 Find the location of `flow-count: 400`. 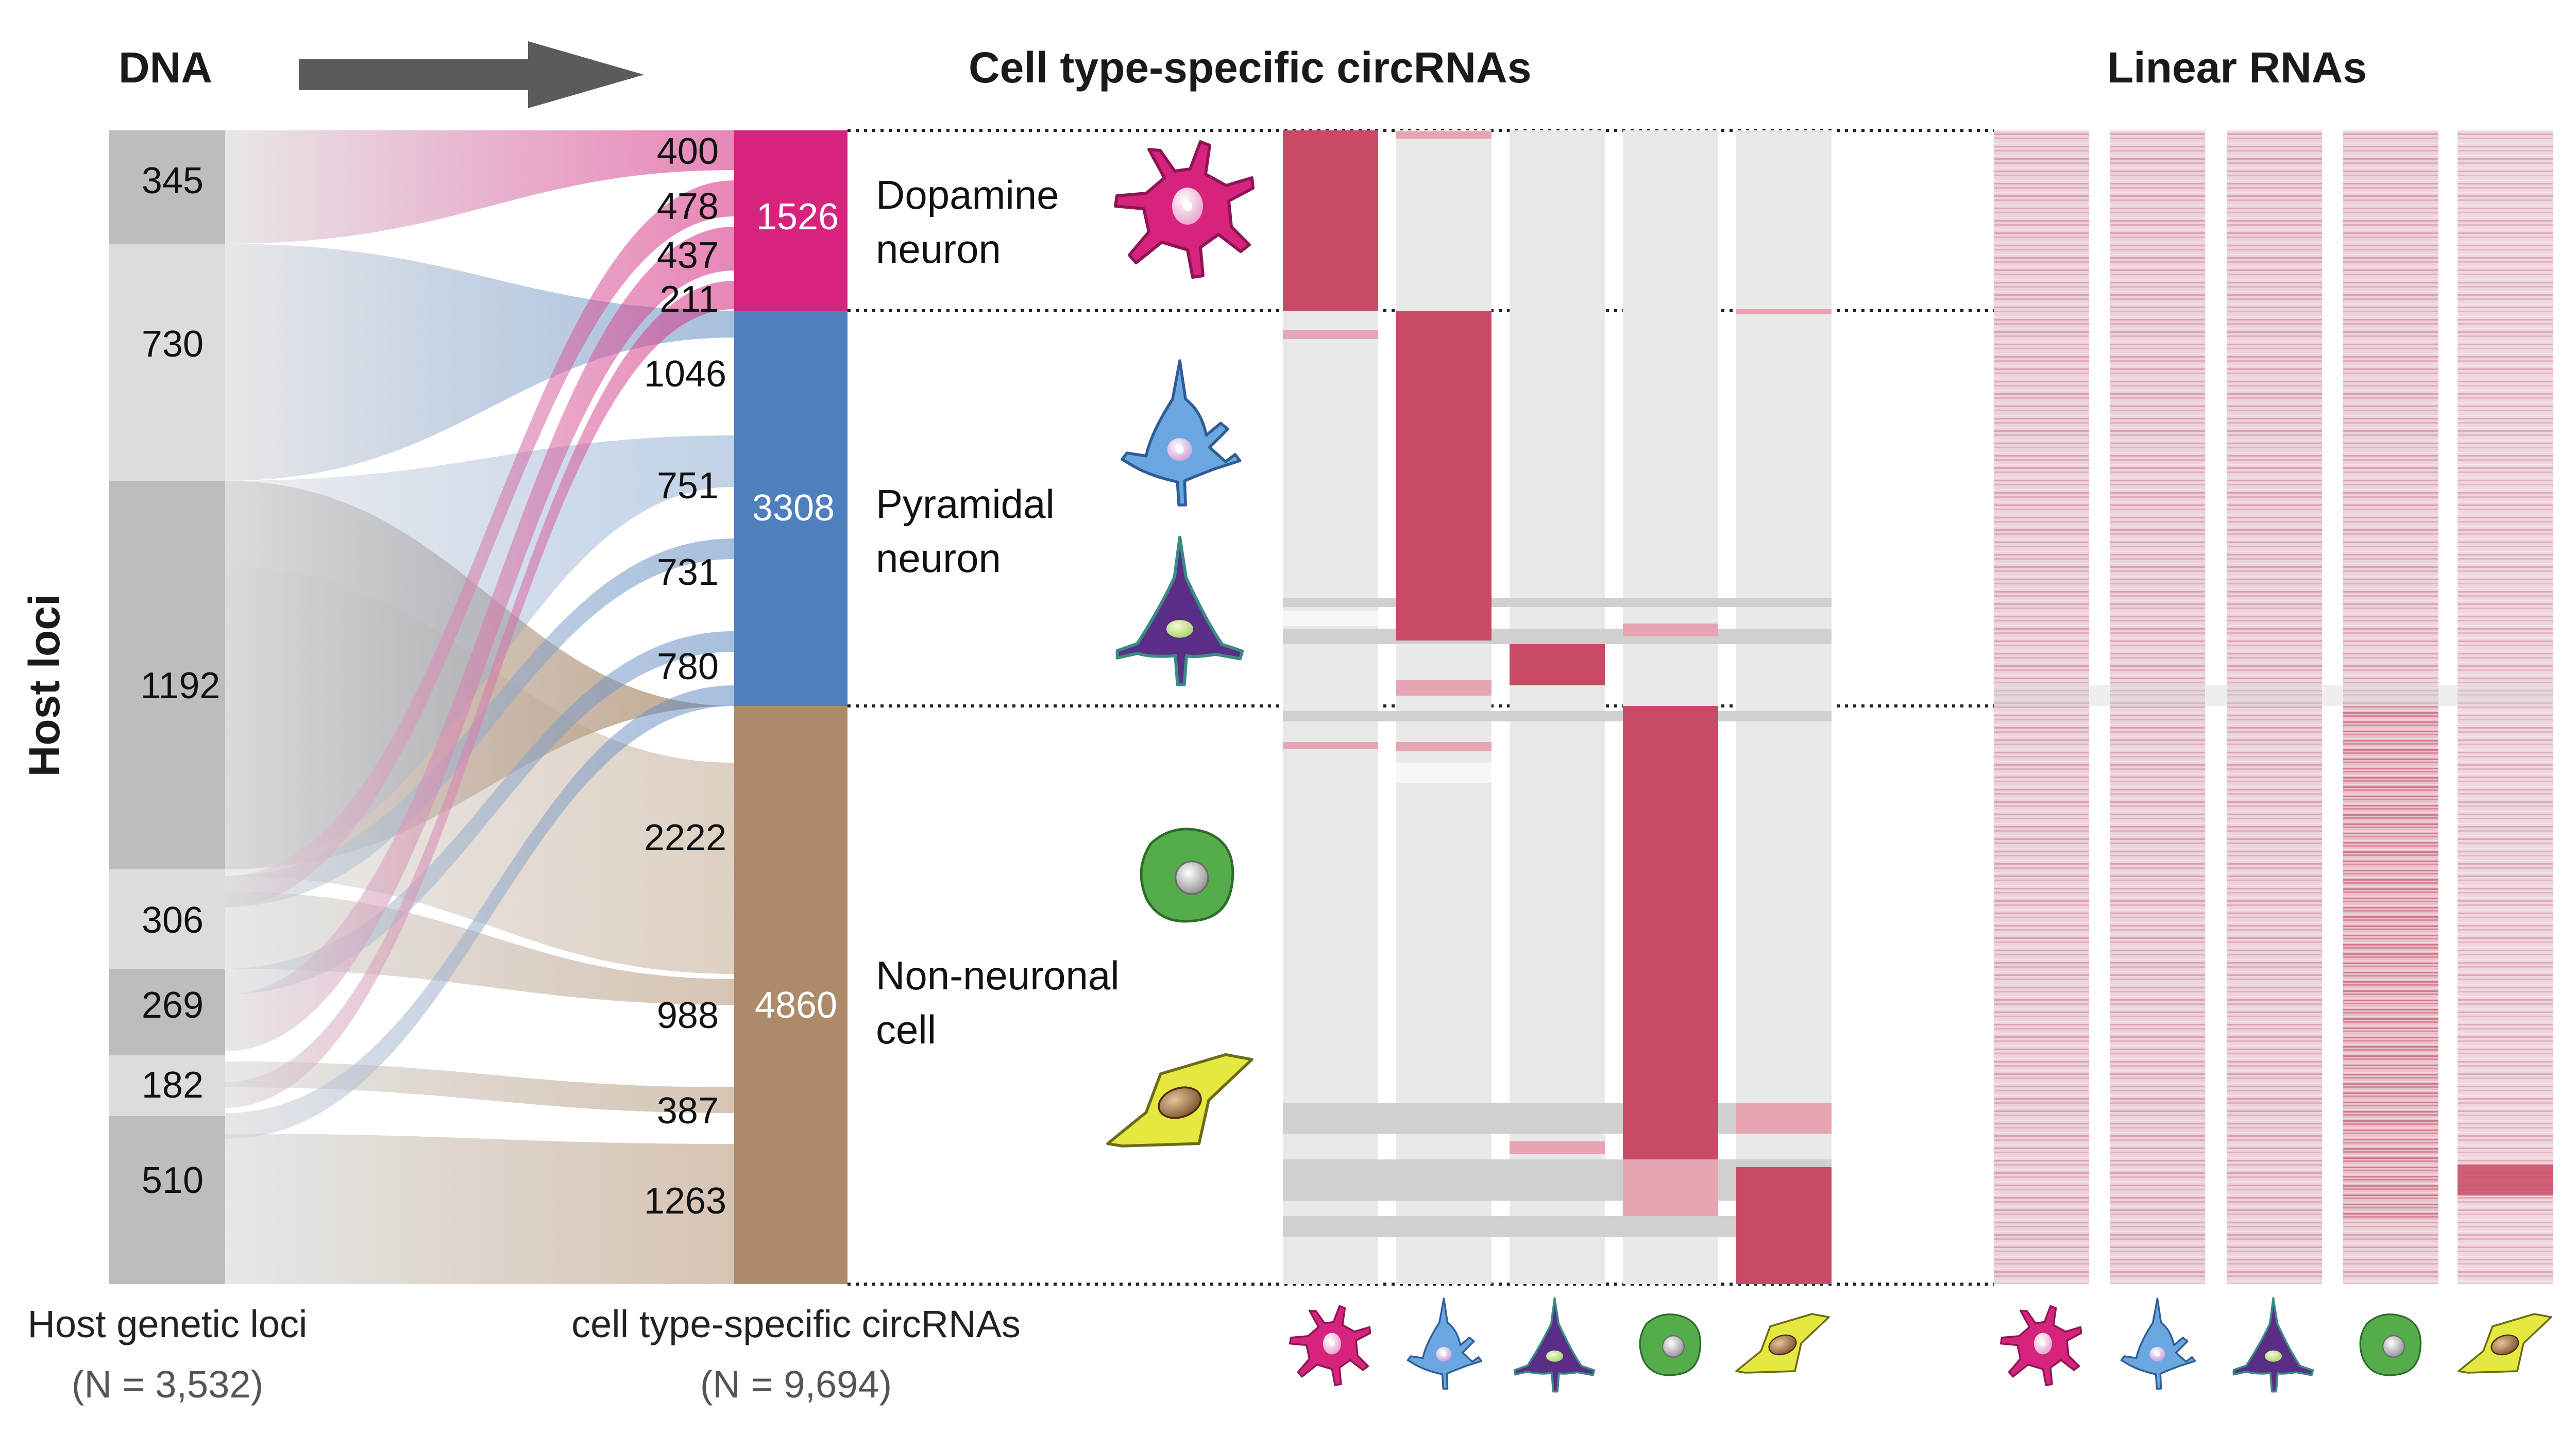

flow-count: 400 is located at coordinates (688, 151).